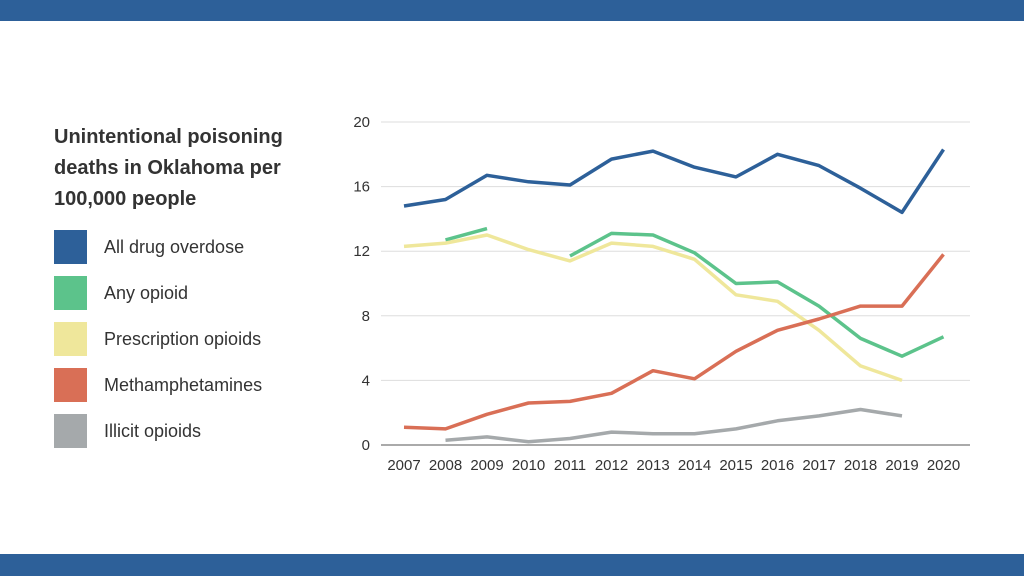 Image resolution: width=1024 pixels, height=576 pixels. I want to click on x-tick-label: 2020, so click(943, 465).